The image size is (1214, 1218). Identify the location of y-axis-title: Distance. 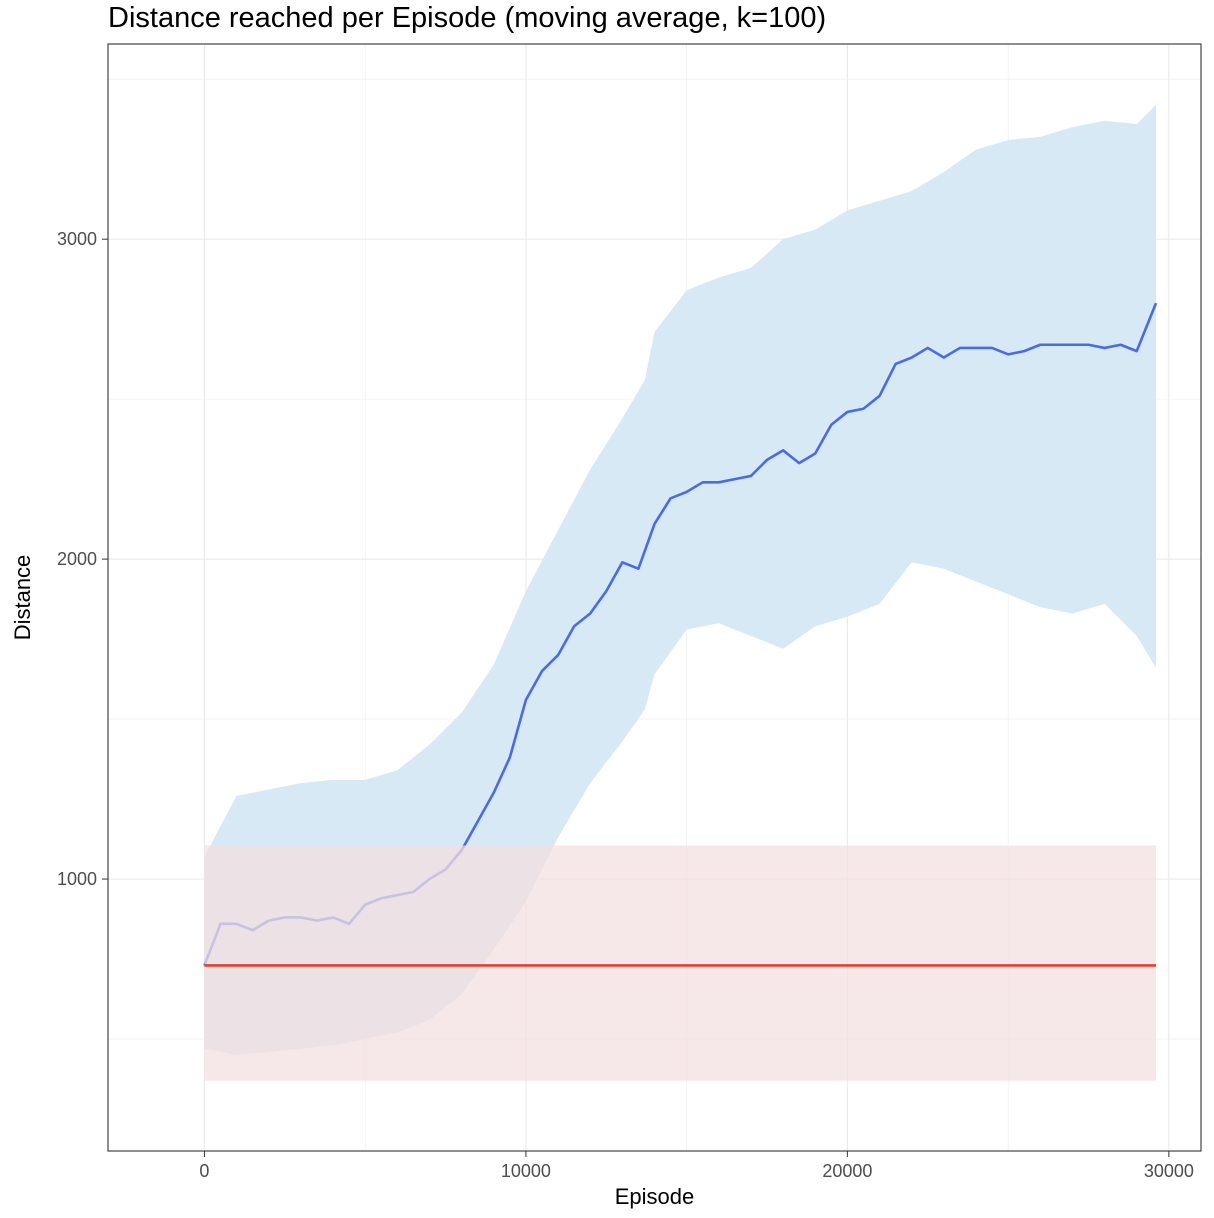
(22, 598).